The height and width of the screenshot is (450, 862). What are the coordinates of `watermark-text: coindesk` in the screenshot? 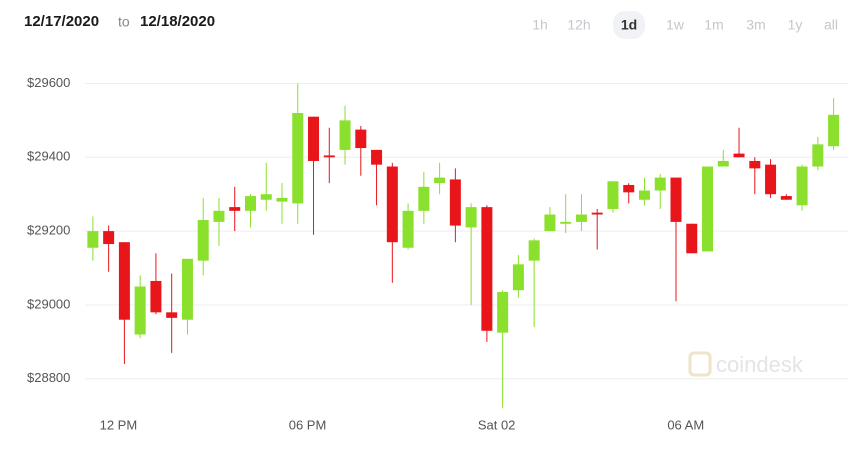 It's located at (760, 364).